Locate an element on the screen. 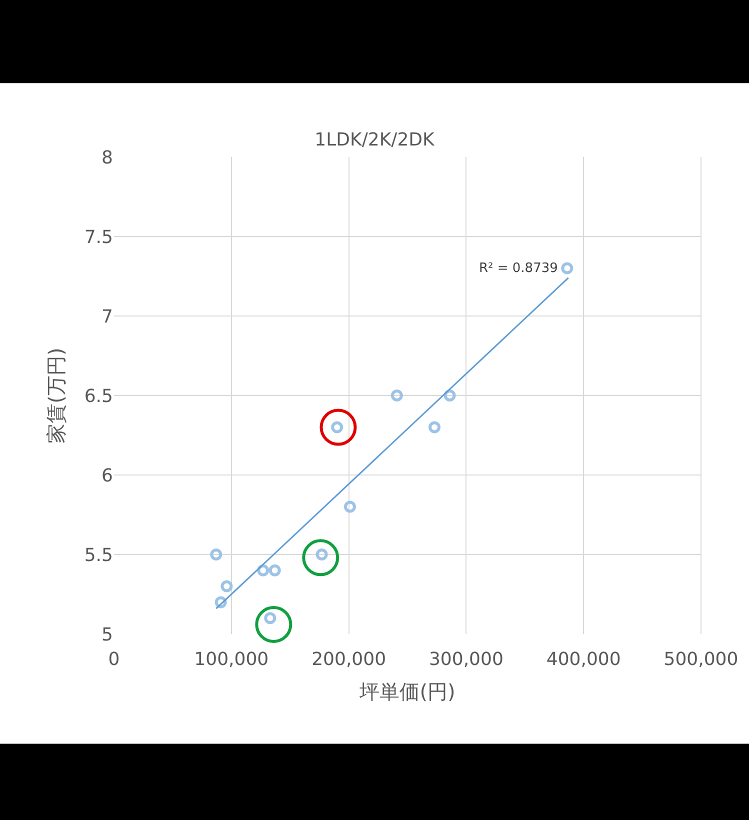 The width and height of the screenshot is (749, 820). x-tick-label: 500,000 is located at coordinates (701, 659).